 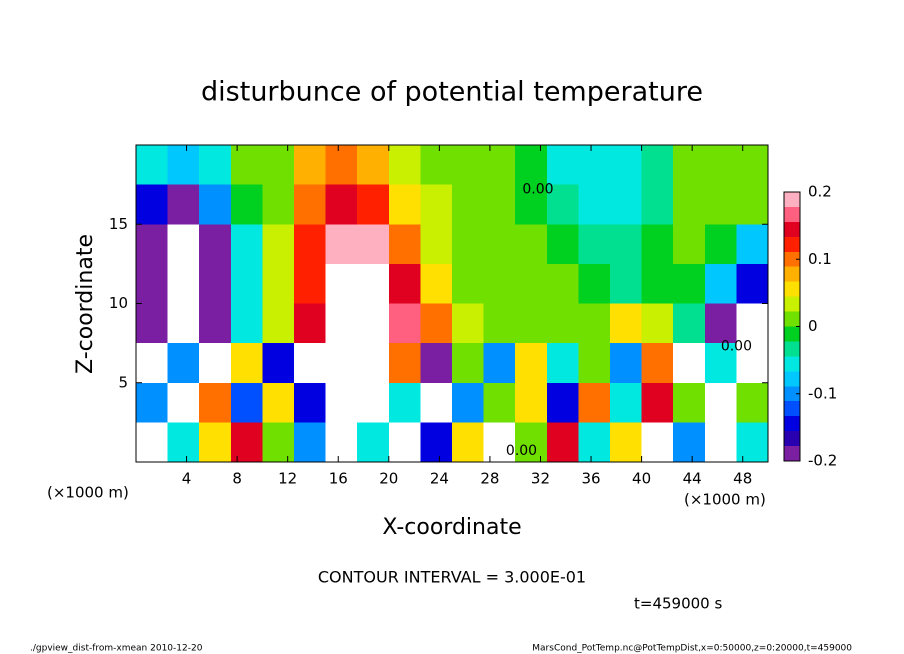 I want to click on footer-left: ./gpview_dist-from-xmean 2010-12-20, so click(x=116, y=649).